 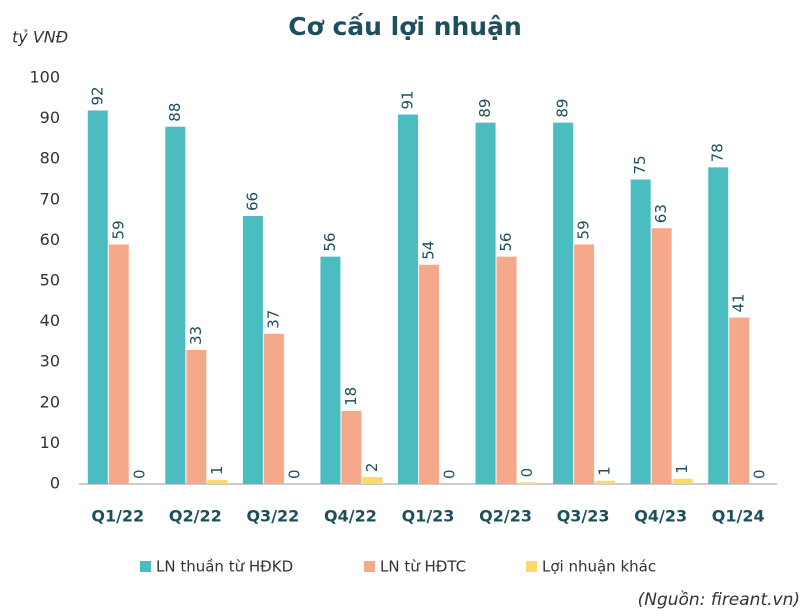 I want to click on data-label: 33, so click(x=196, y=335).